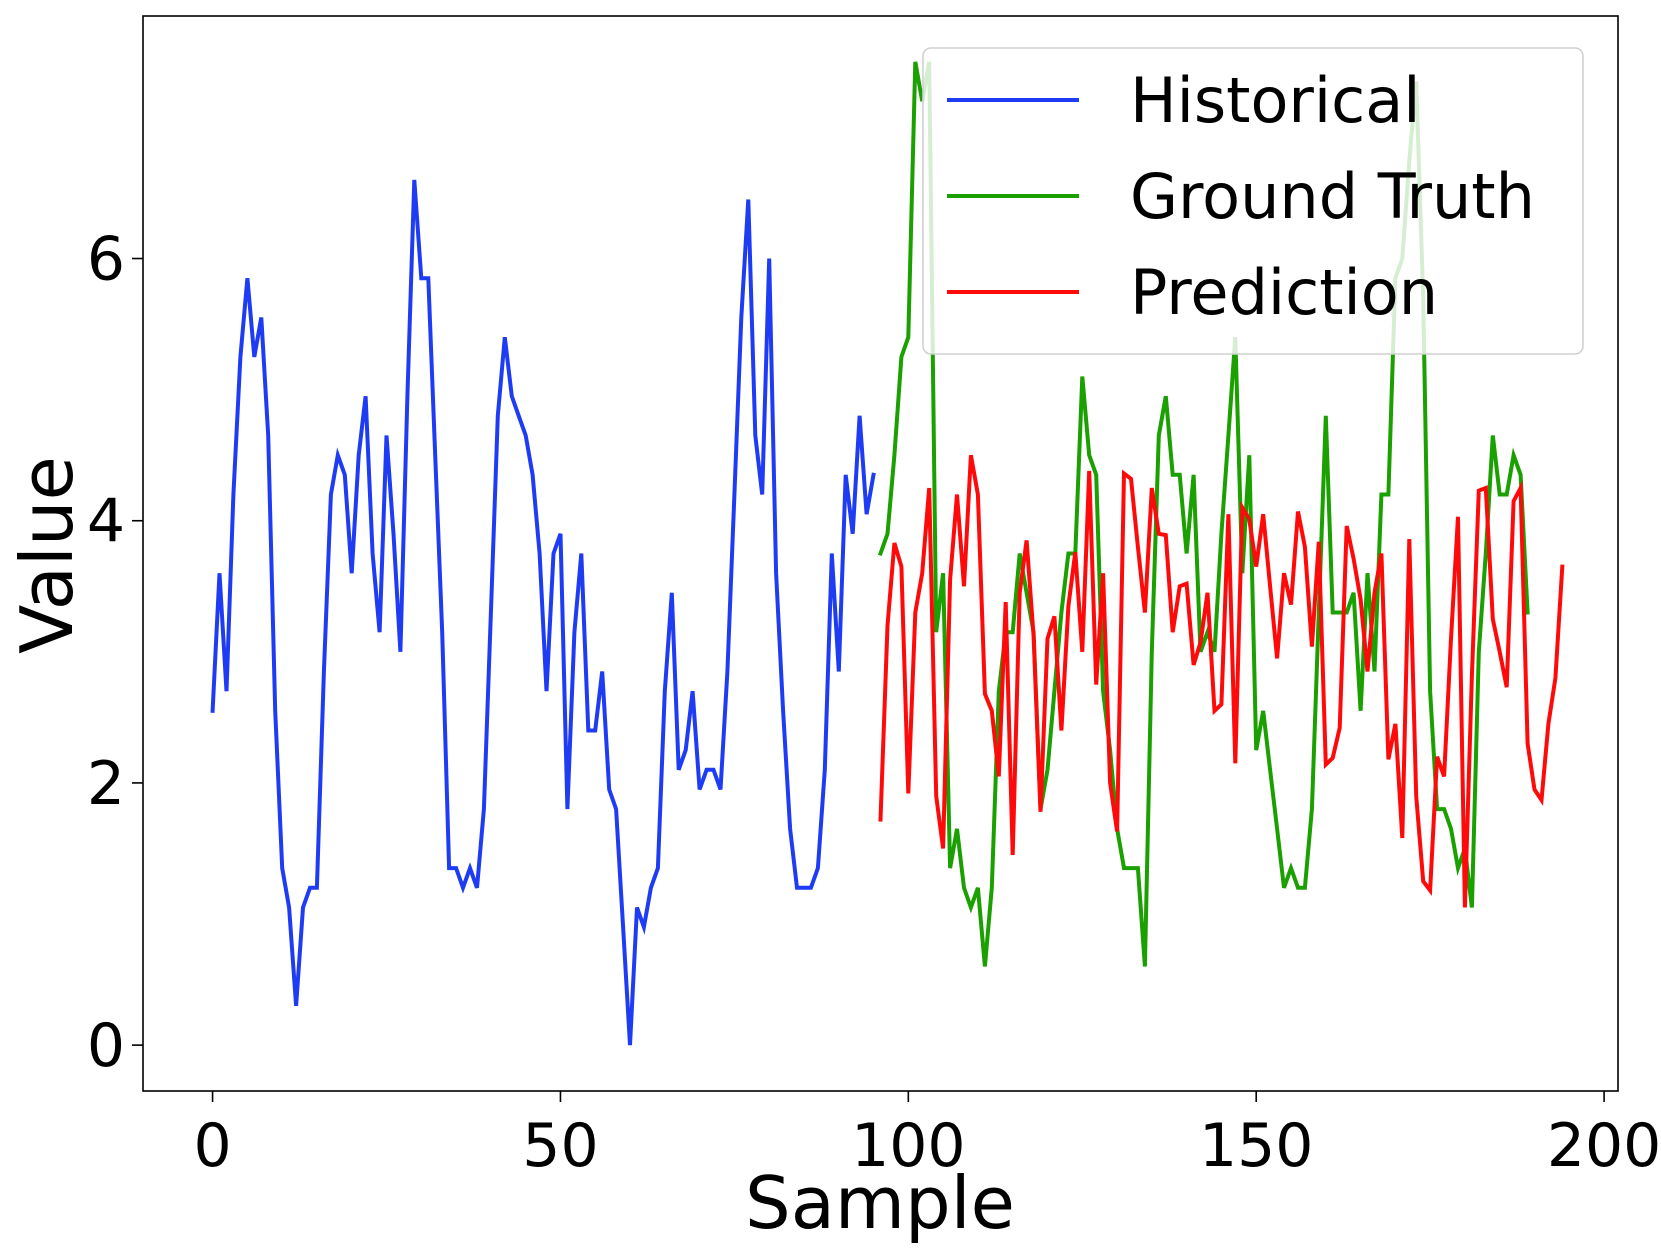 This screenshot has height=1251, width=1661. Describe the element at coordinates (1332, 196) in the screenshot. I see `legend-label: Ground Truth` at that location.